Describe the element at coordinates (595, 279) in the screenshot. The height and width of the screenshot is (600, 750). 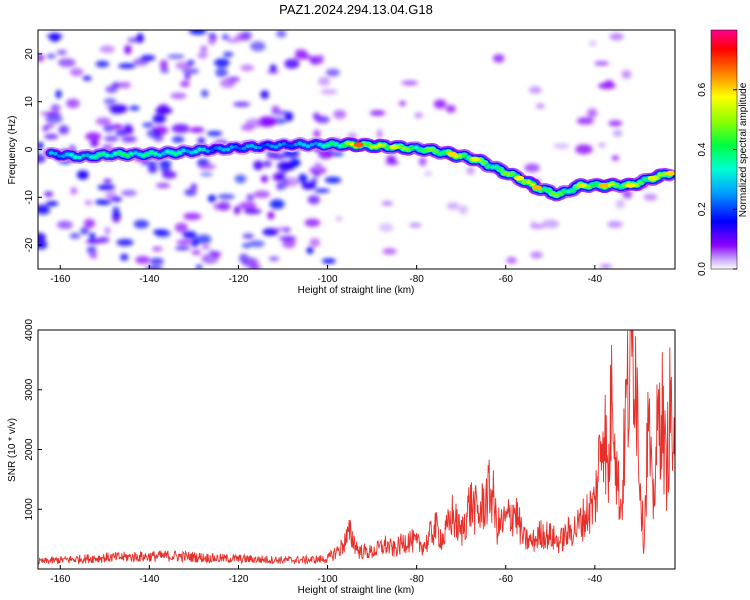
I see `x-tick-label: -40` at that location.